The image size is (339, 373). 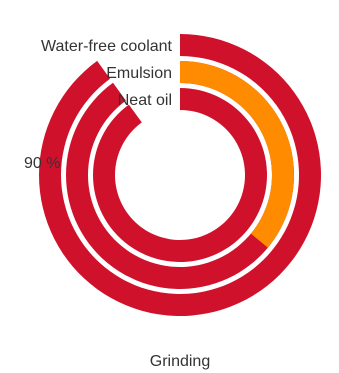 What do you see at coordinates (180, 361) in the screenshot?
I see `chart-title: Grinding` at bounding box center [180, 361].